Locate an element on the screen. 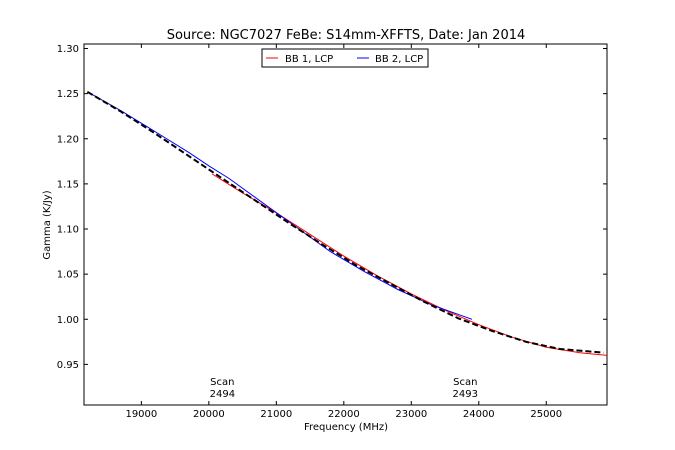 The image size is (675, 450). legend-box is located at coordinates (345, 58).